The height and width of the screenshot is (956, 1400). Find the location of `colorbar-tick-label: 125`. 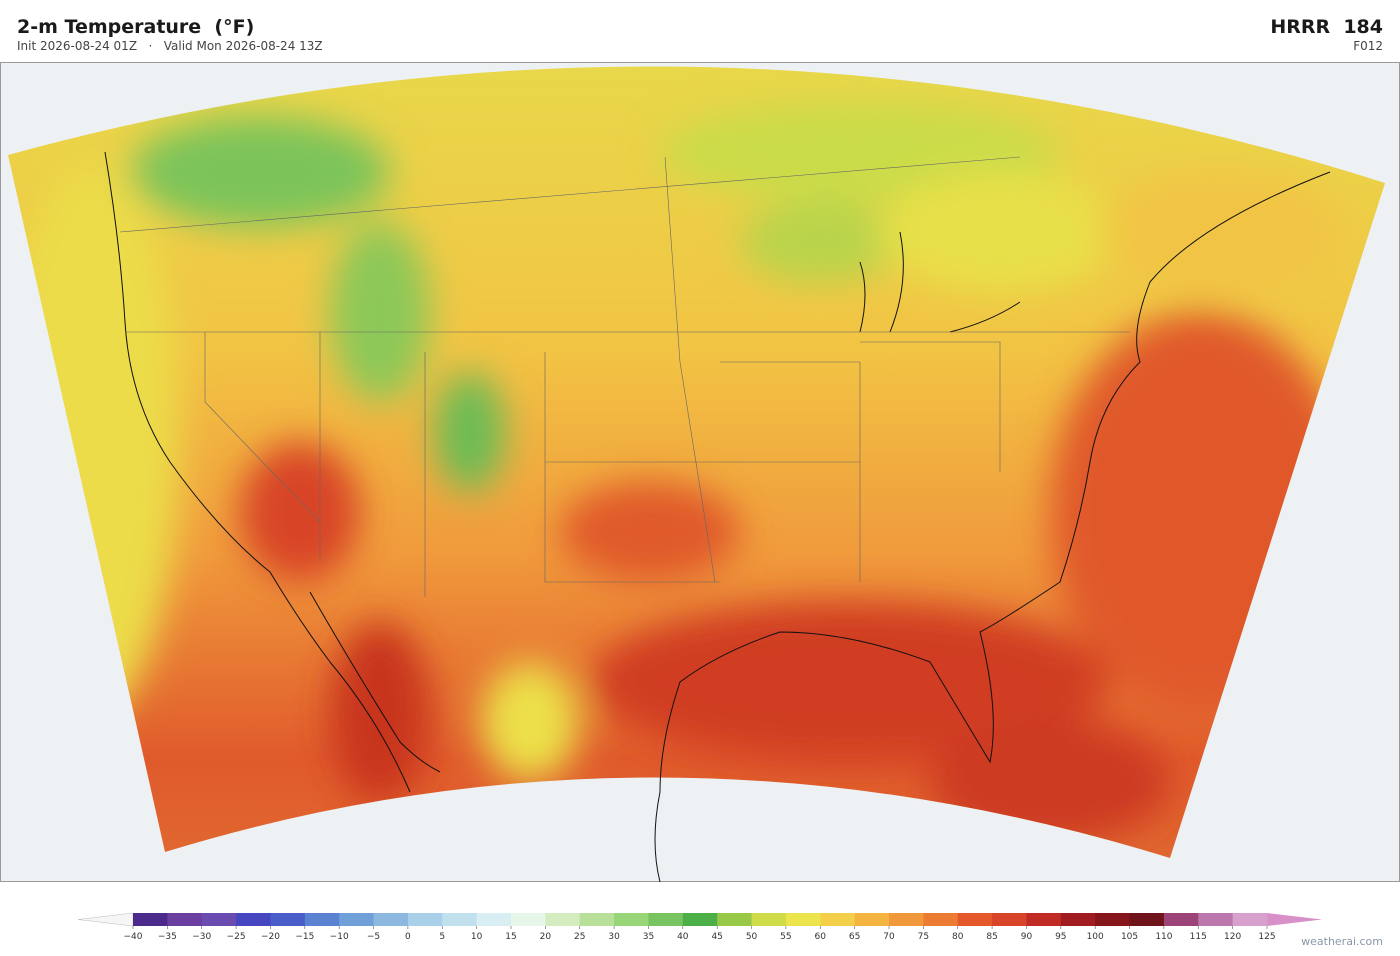

colorbar-tick-label: 125 is located at coordinates (1266, 936).